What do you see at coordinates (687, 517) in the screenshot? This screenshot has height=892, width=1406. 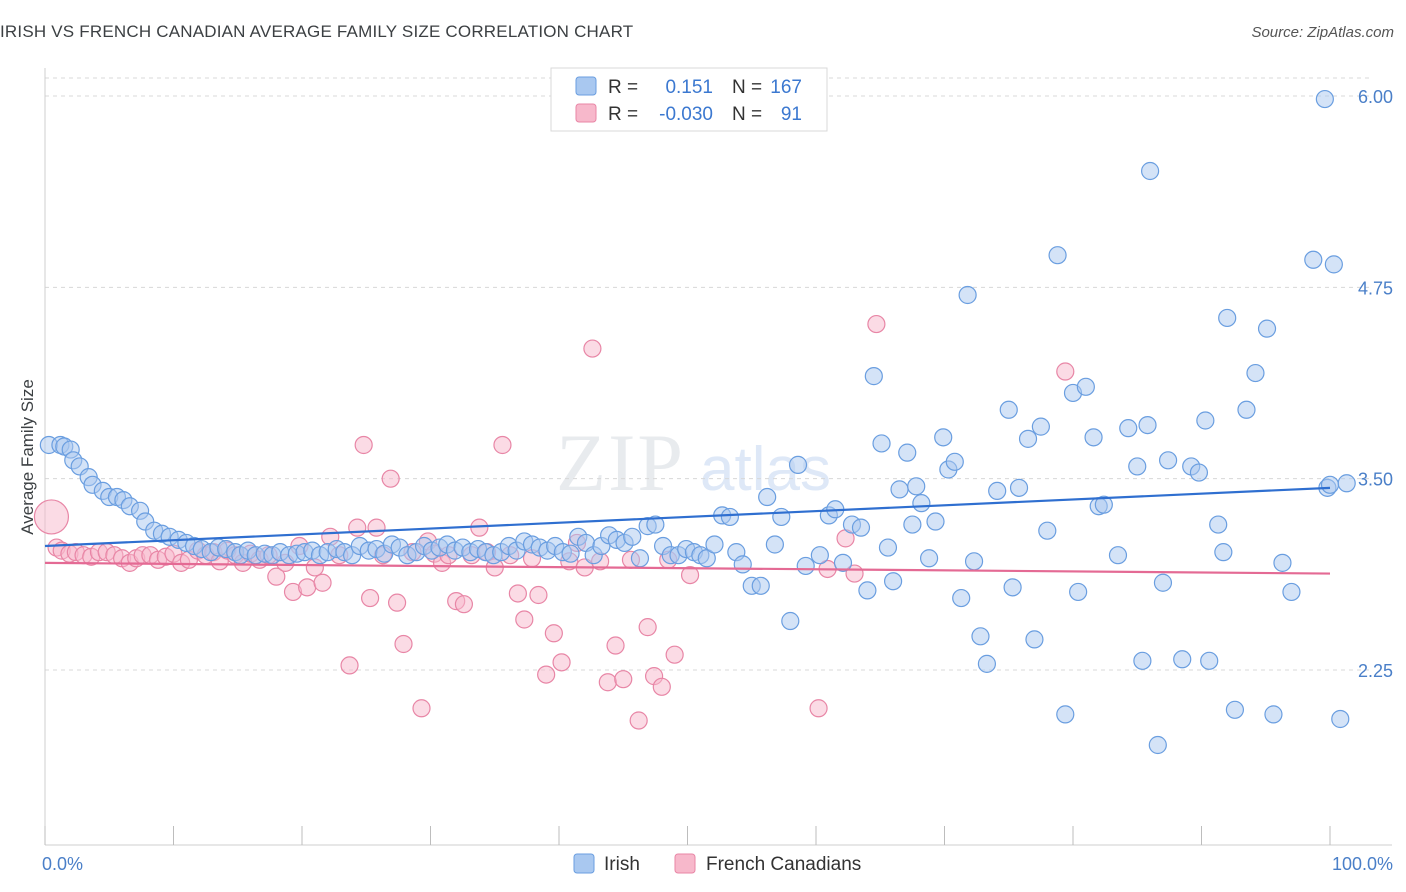 I see `irish-trend-line` at bounding box center [687, 517].